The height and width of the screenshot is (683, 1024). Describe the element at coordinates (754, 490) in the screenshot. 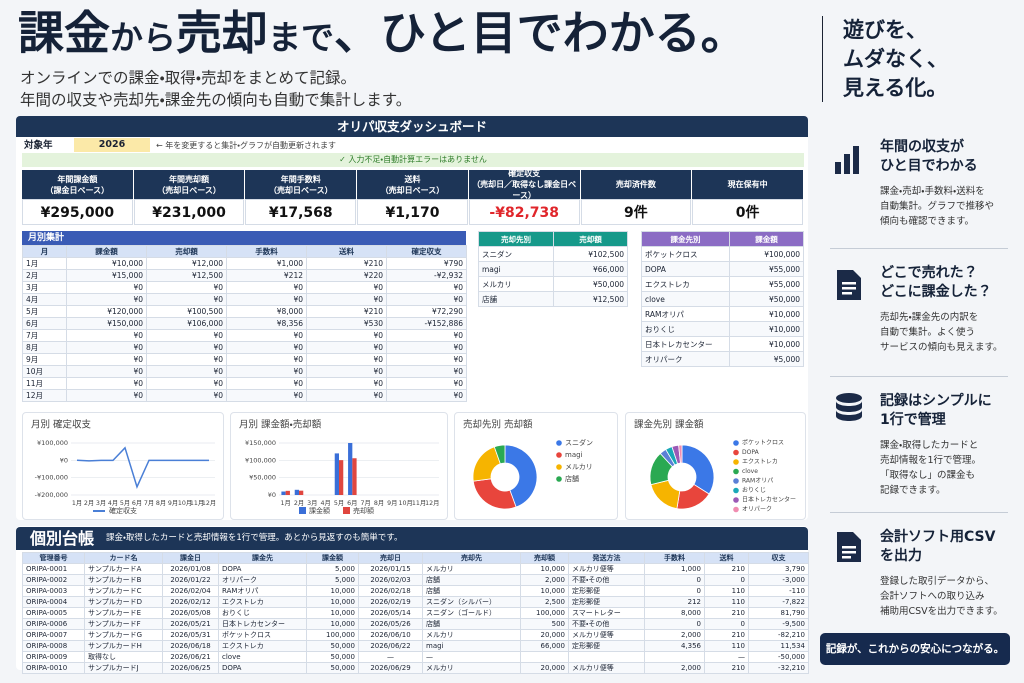

I see `legend-label: おりくじ` at that location.